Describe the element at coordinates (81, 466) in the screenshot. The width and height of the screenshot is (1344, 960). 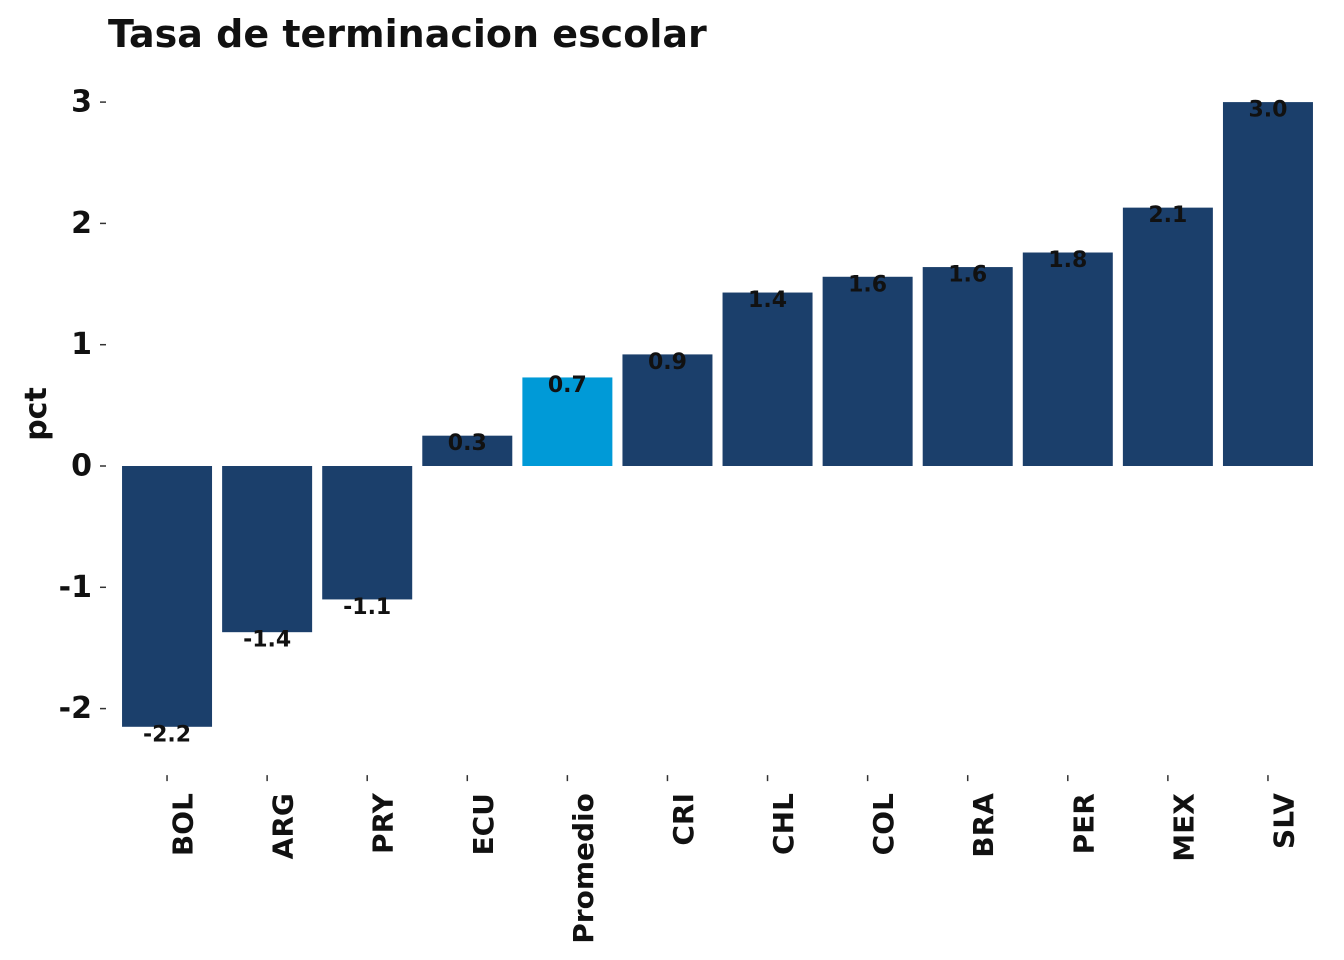
I see `y-tick-label: 0` at that location.